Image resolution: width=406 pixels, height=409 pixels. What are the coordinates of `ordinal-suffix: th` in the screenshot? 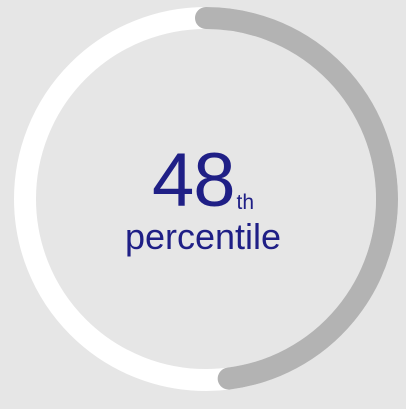 It's located at (245, 202).